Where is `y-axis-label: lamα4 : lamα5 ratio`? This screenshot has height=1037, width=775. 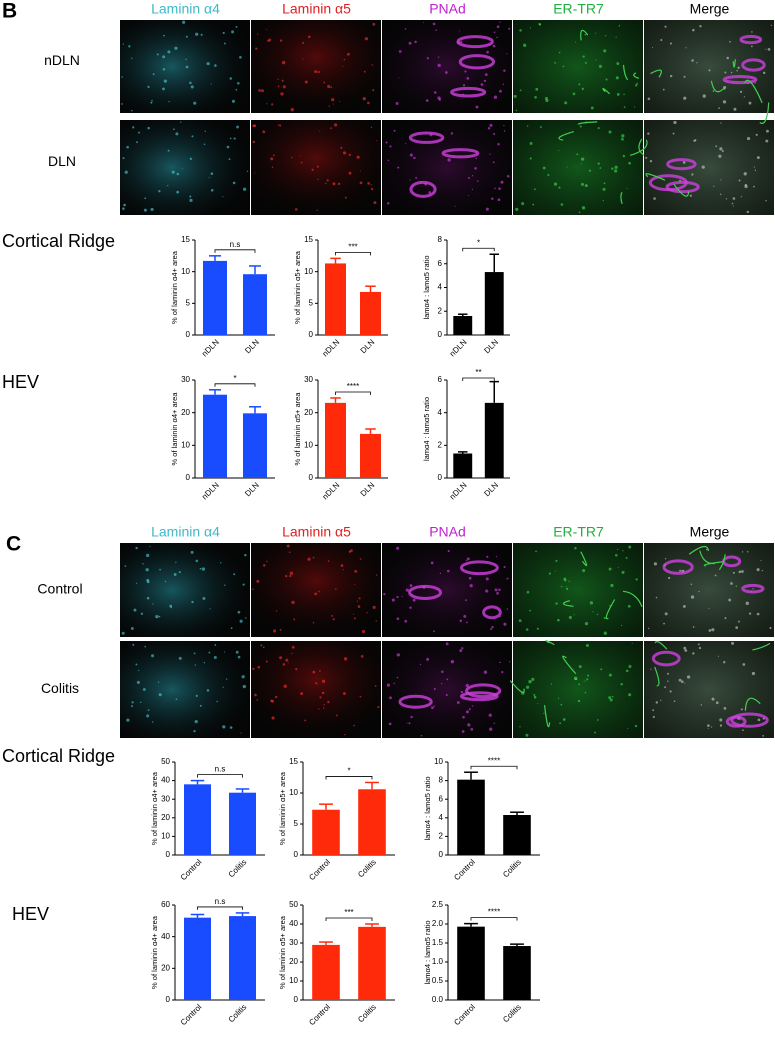 y-axis-label: lamα4 : lamα5 ratio is located at coordinates (427, 808).